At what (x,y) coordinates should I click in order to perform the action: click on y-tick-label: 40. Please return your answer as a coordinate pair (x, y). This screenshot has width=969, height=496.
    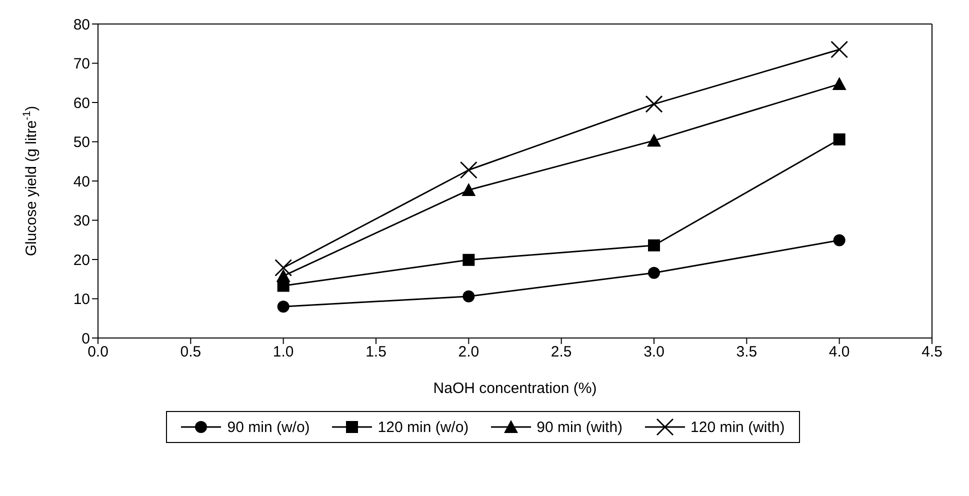
    Looking at the image, I should click on (81, 181).